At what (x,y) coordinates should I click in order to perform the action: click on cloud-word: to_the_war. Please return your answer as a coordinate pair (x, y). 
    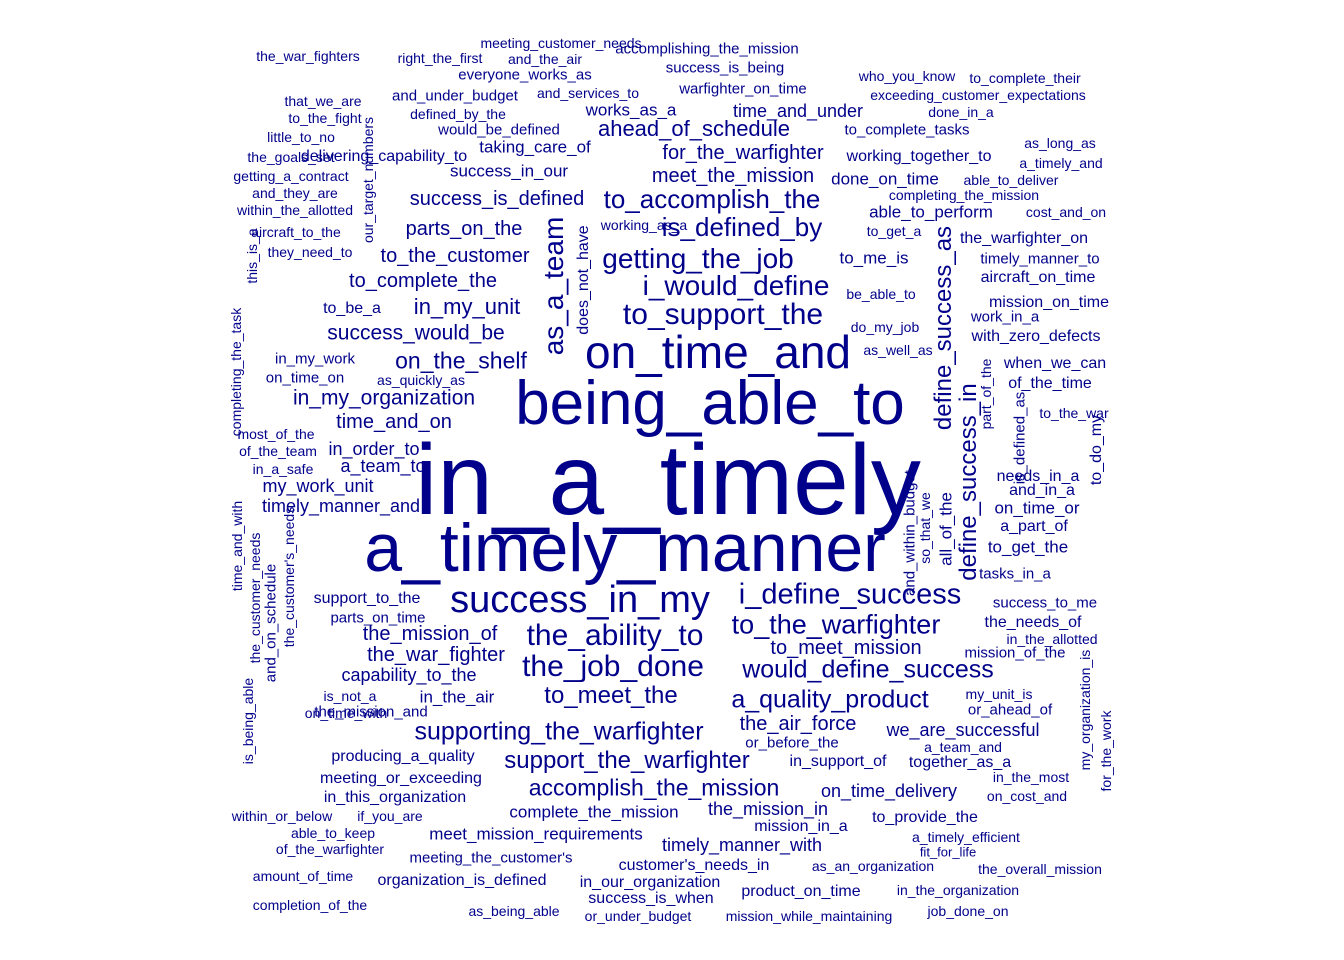
    Looking at the image, I should click on (1074, 413).